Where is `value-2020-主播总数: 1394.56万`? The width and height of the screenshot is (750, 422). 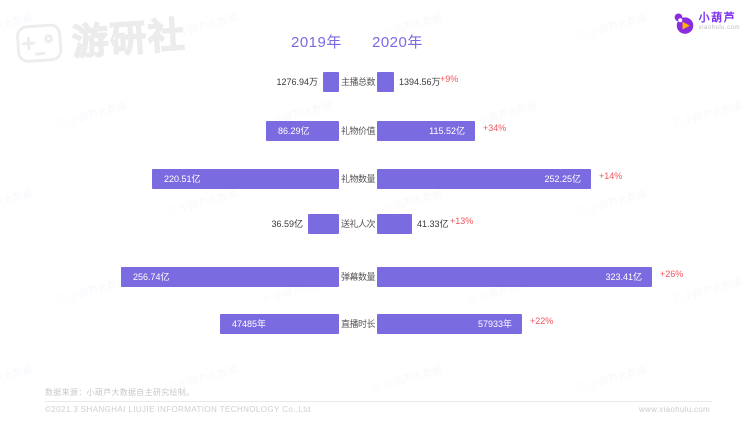
value-2020-主播总数: 1394.56万 is located at coordinates (420, 82).